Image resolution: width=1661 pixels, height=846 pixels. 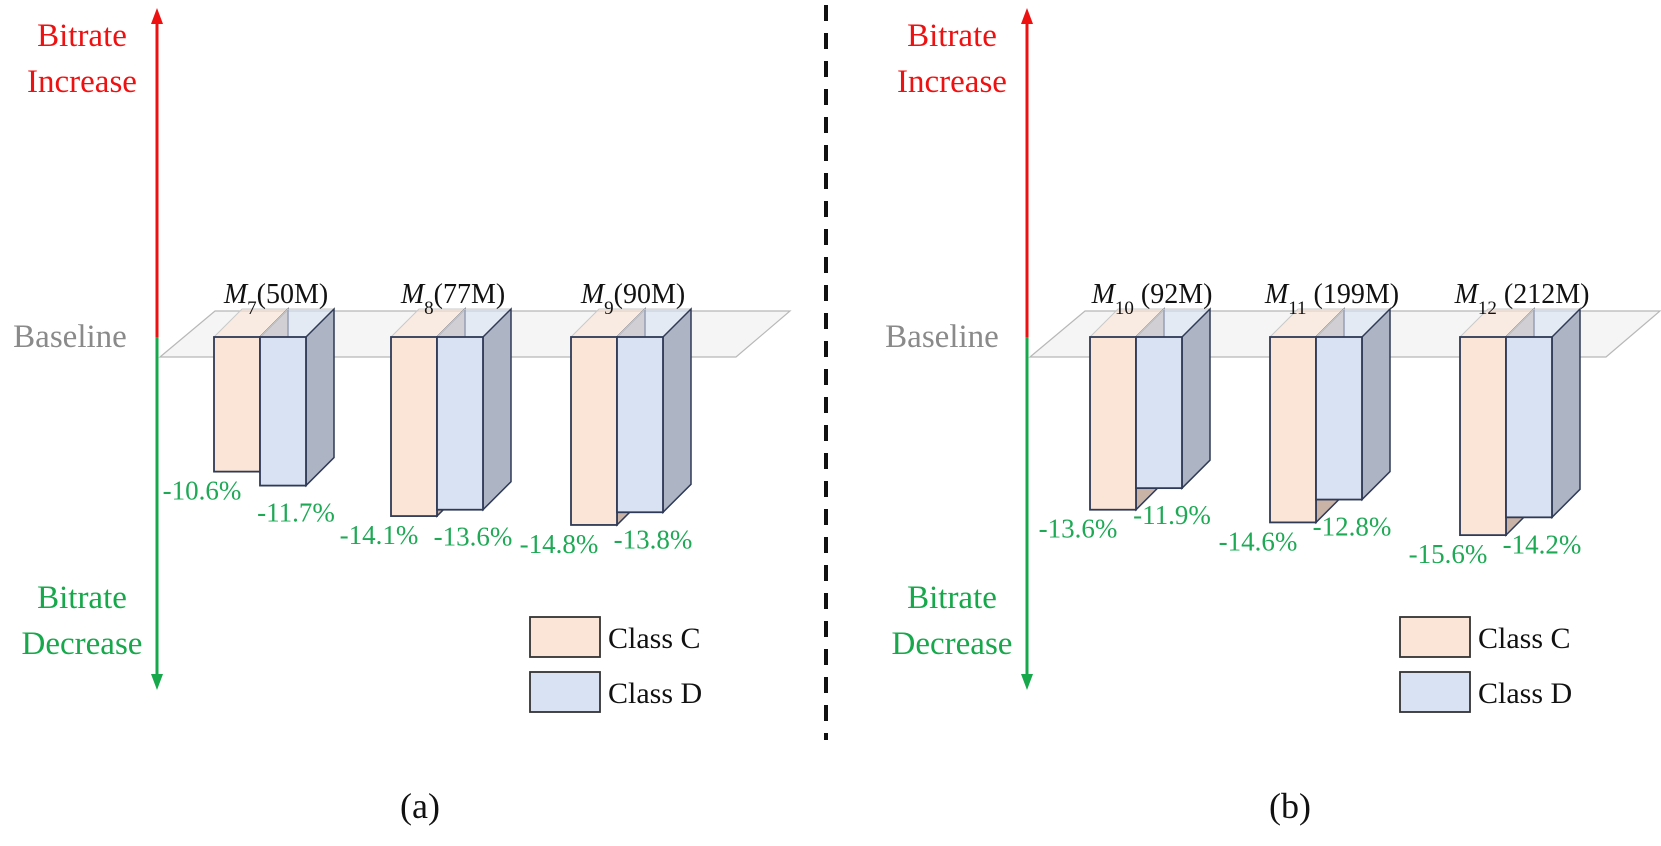 What do you see at coordinates (1290, 806) in the screenshot?
I see `panel-caption: (b)` at bounding box center [1290, 806].